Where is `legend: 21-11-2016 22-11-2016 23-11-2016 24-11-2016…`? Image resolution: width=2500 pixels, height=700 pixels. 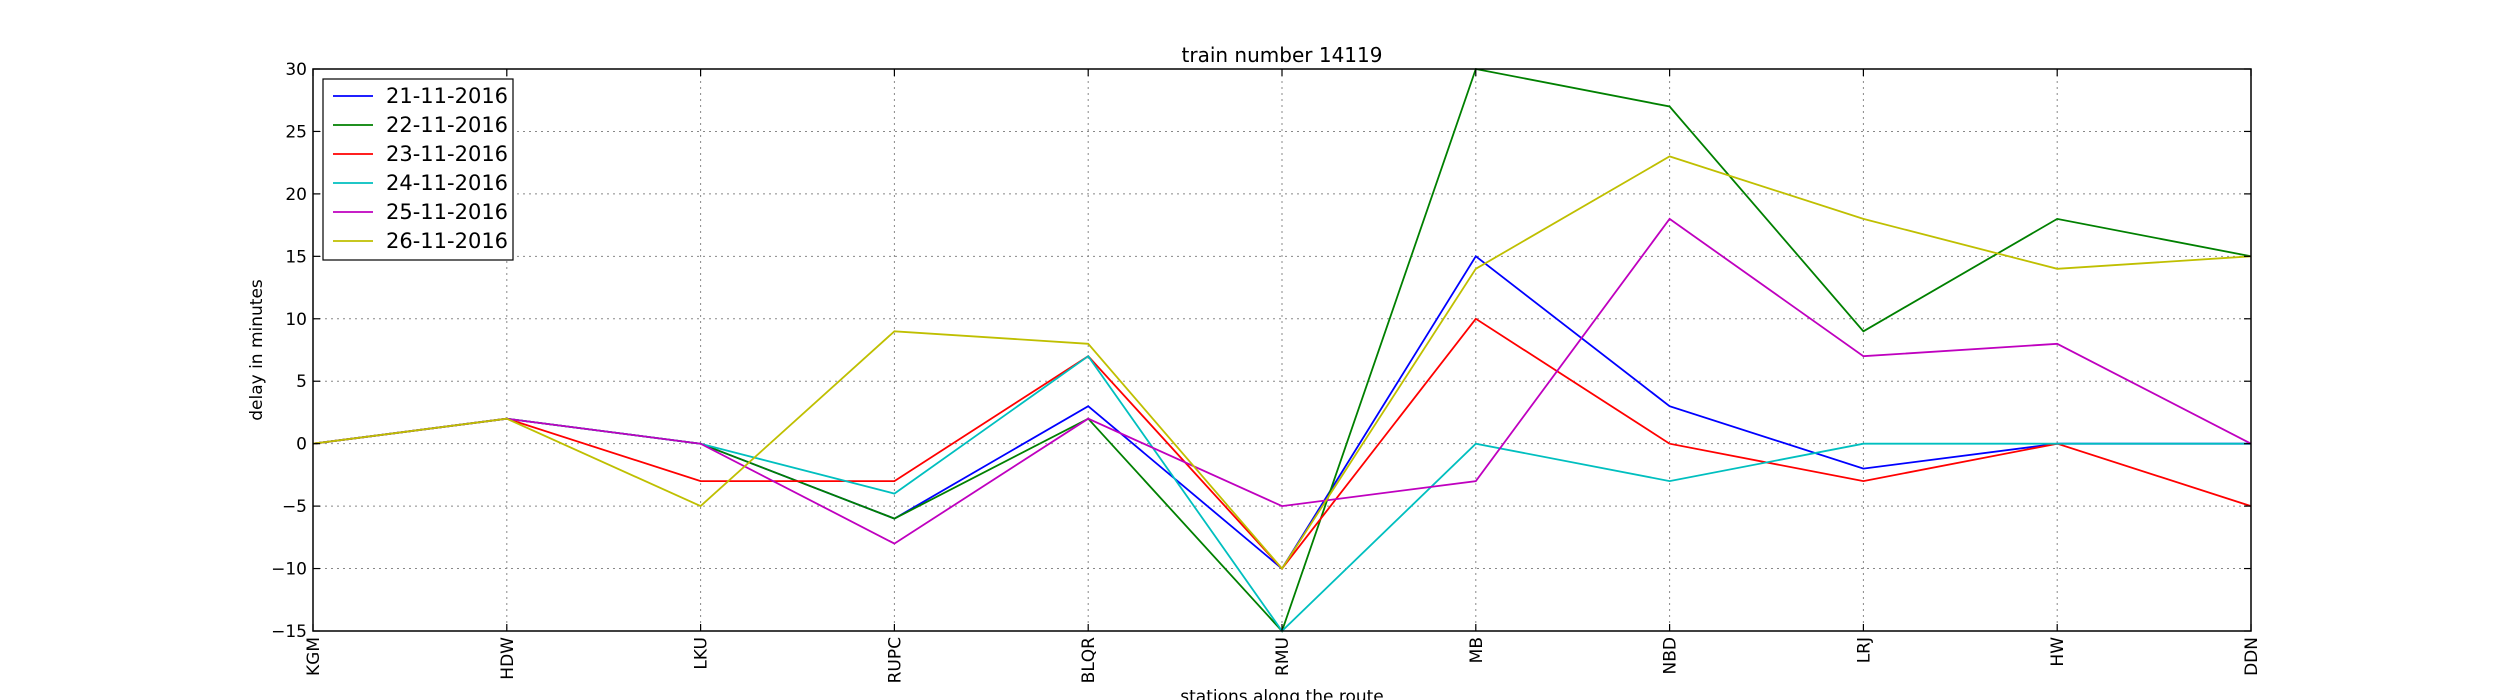 legend: 21-11-2016 22-11-2016 23-11-2016 24-11-2016… is located at coordinates (418, 169).